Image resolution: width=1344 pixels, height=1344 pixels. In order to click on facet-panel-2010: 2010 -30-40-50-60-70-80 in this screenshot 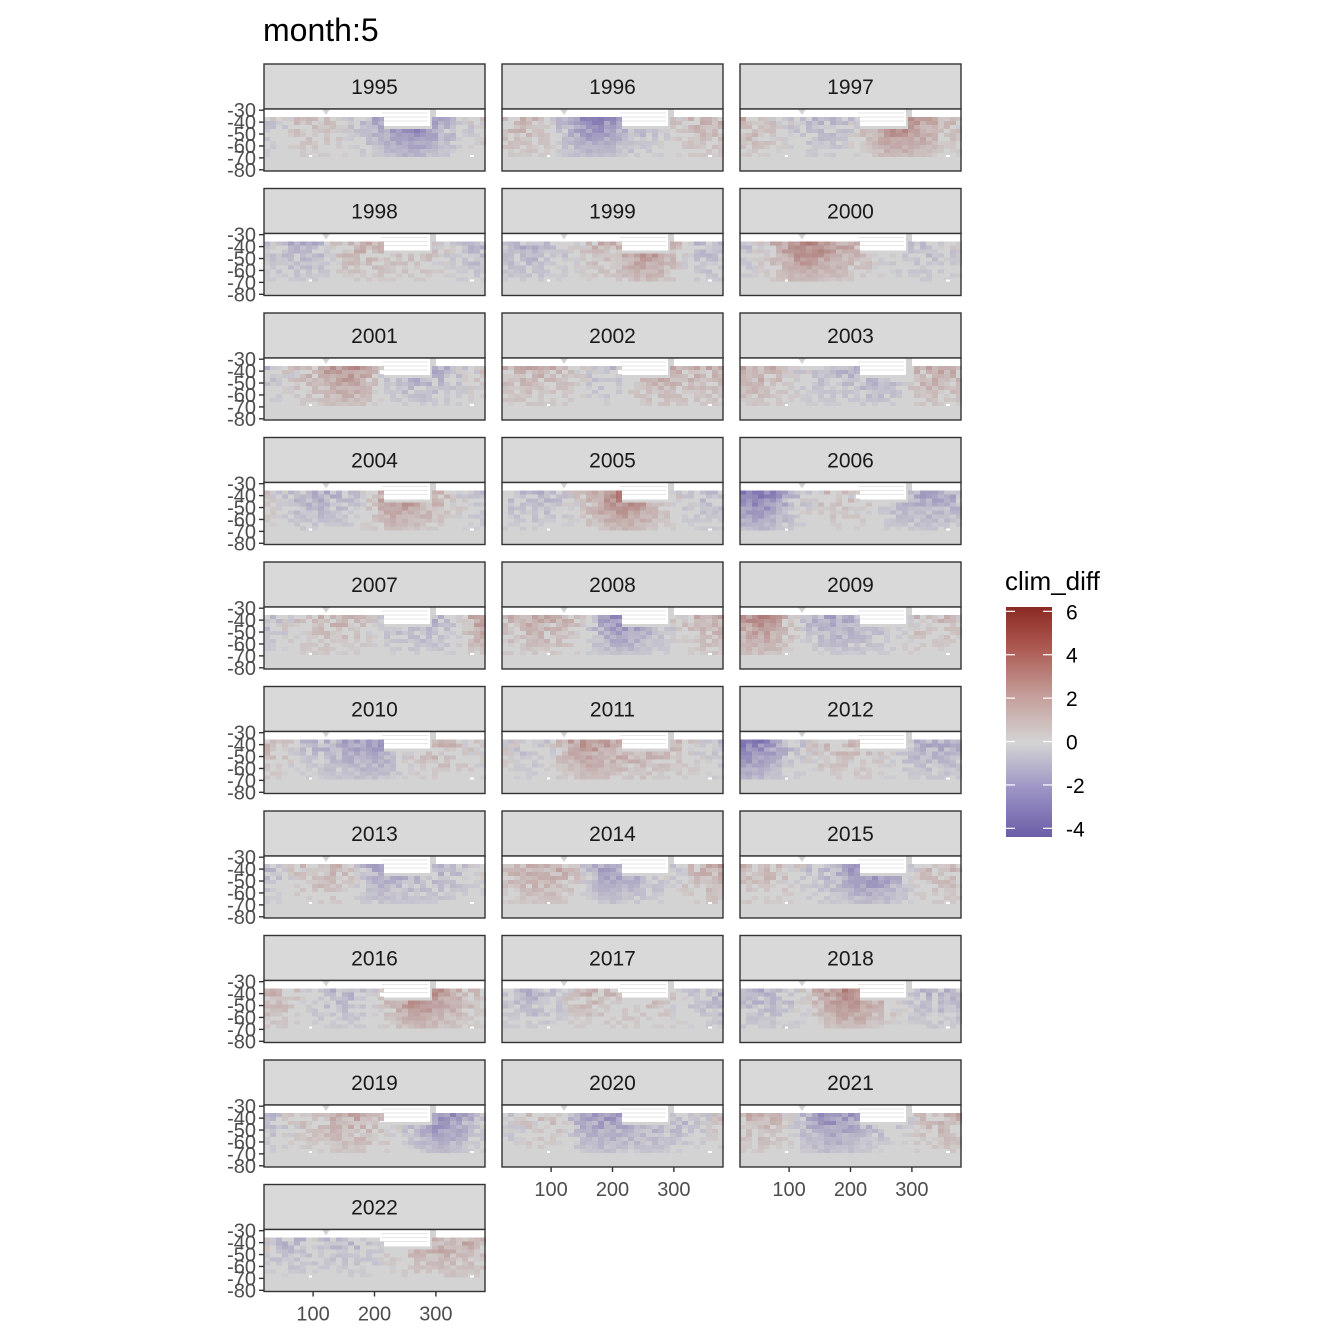, I will do `click(356, 744)`.